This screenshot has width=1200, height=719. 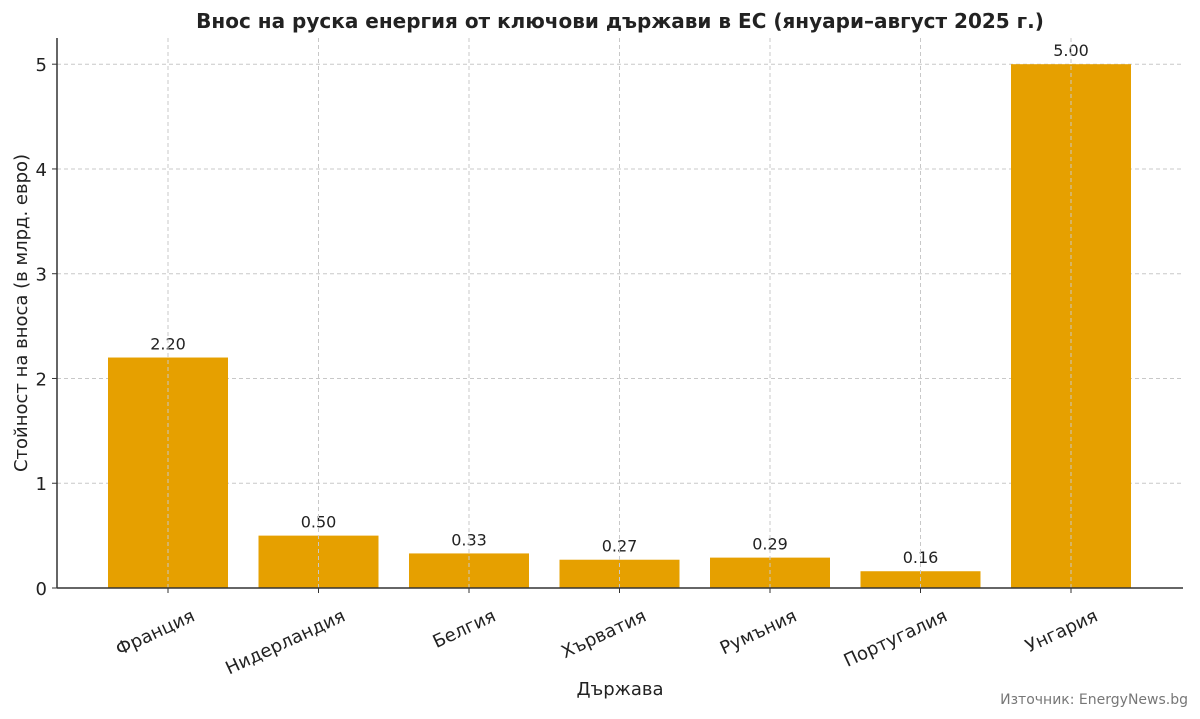 What do you see at coordinates (1061, 631) in the screenshot?
I see `x-tick-label: Унгария` at bounding box center [1061, 631].